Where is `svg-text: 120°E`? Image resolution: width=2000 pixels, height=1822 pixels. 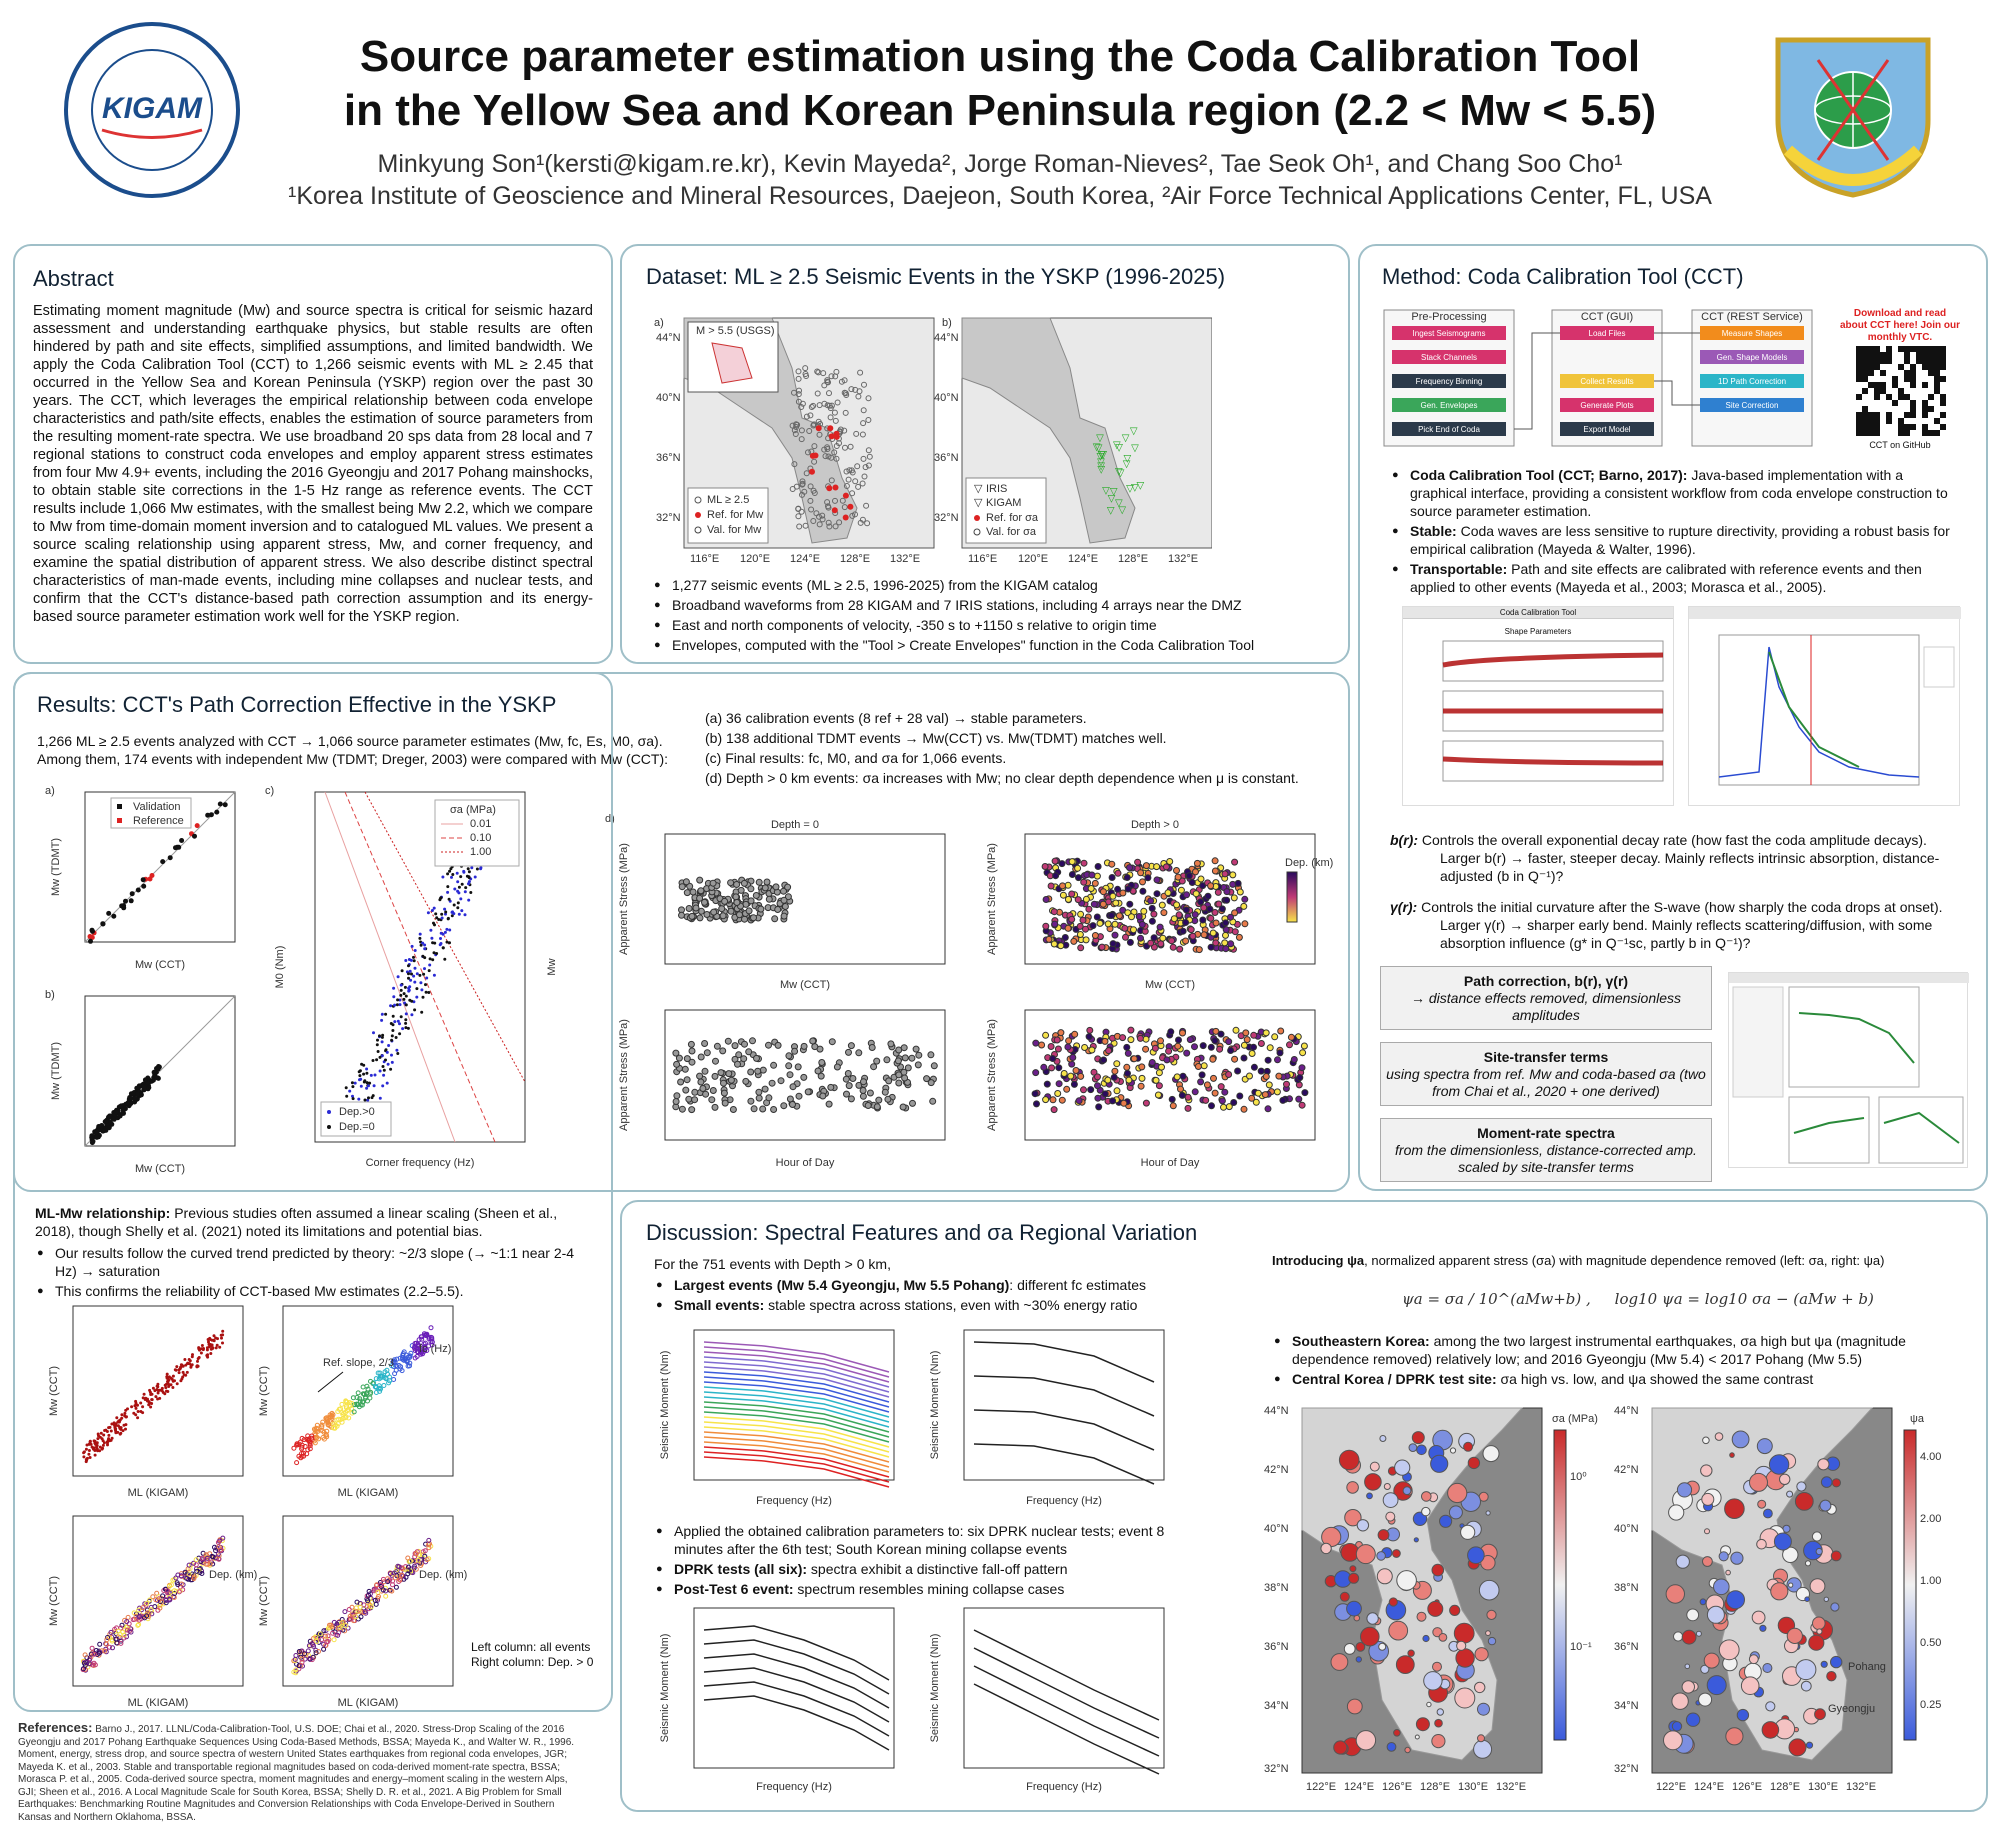
svg-text: 120°E is located at coordinates (755, 559).